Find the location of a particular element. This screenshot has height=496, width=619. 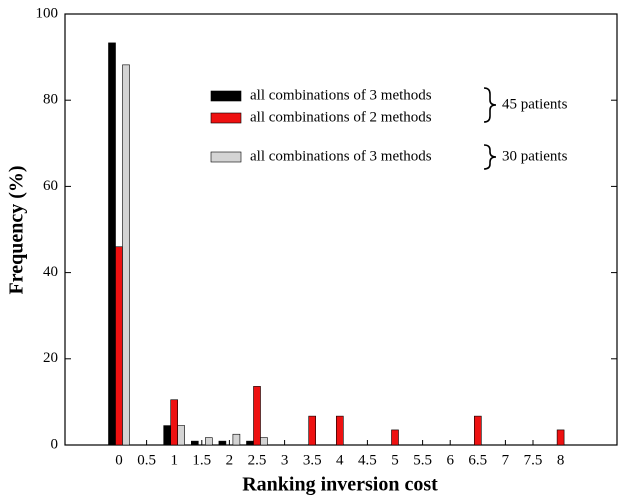

y-tick-label: 40 is located at coordinates (50, 272).